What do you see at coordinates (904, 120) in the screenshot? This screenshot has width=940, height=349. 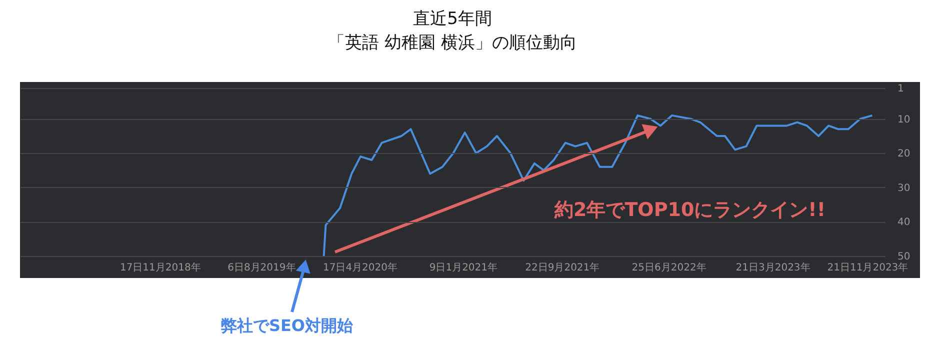 I see `y-tick-label: 10` at bounding box center [904, 120].